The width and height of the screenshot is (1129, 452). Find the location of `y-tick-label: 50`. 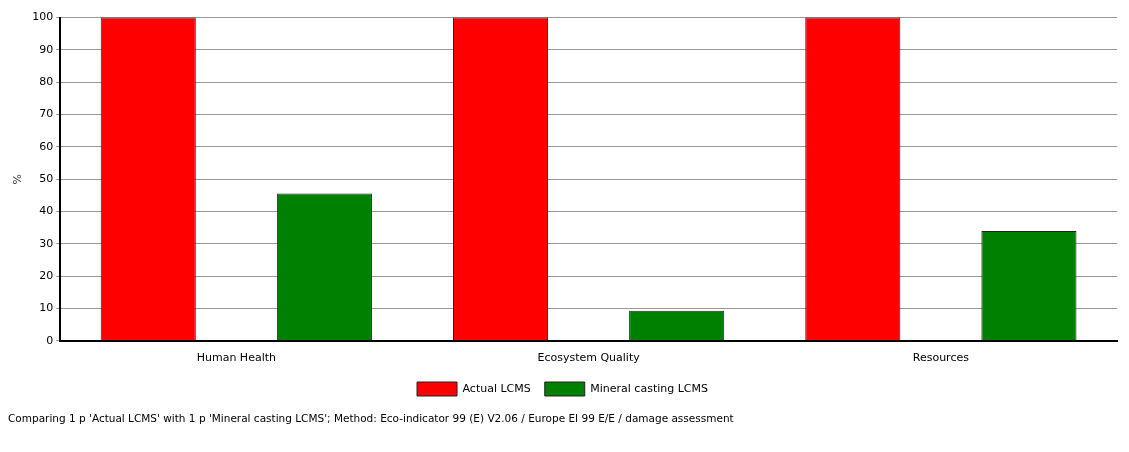

y-tick-label: 50 is located at coordinates (46, 179).